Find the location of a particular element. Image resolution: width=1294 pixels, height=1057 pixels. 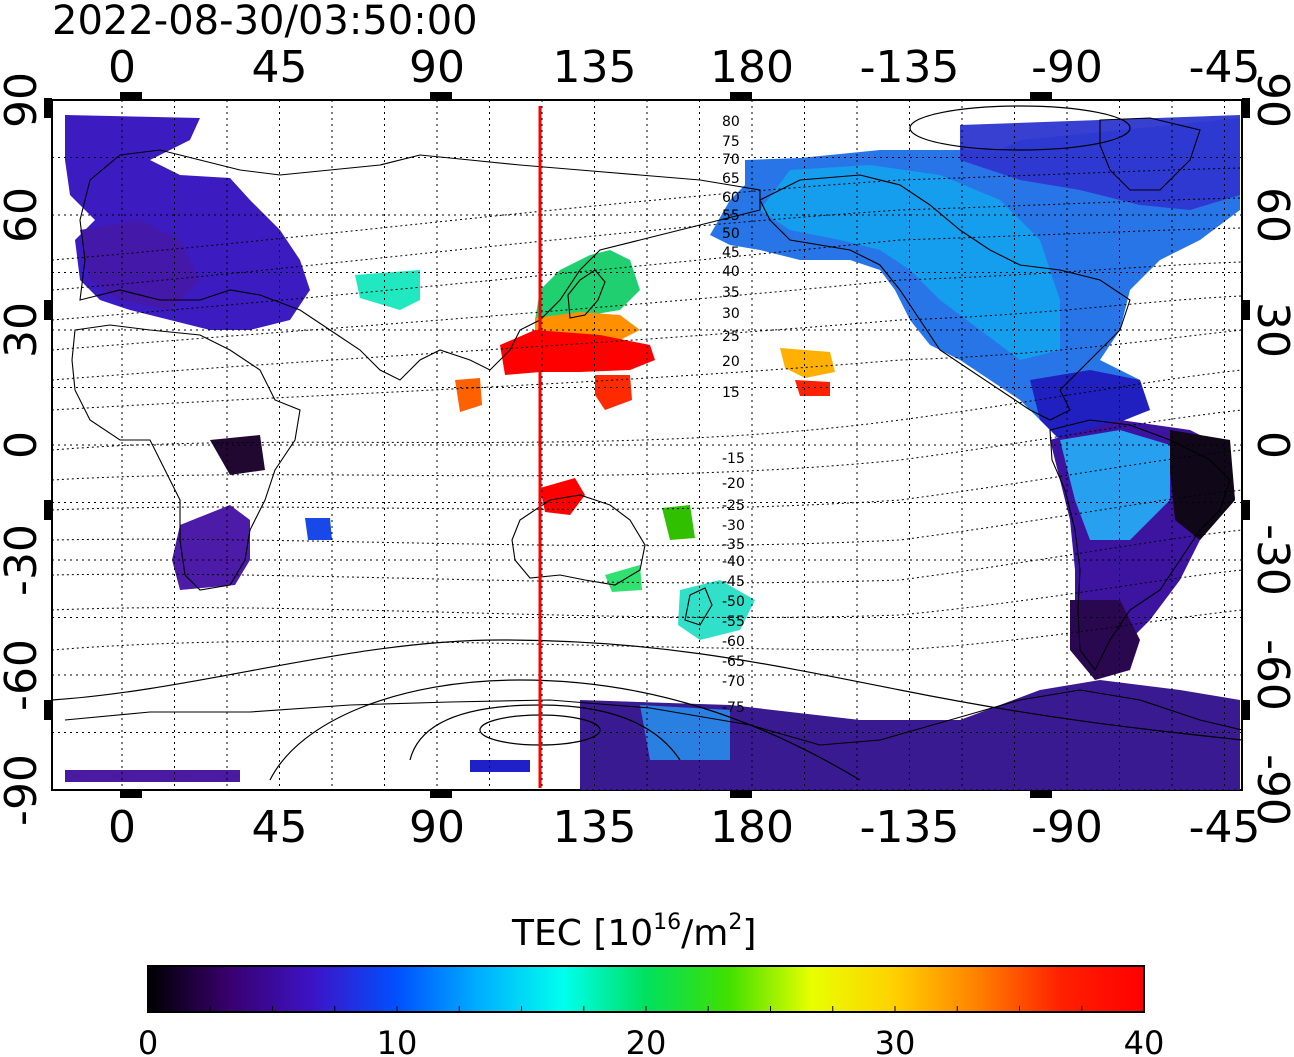

tec-patch-southern-africa is located at coordinates (211, 547).